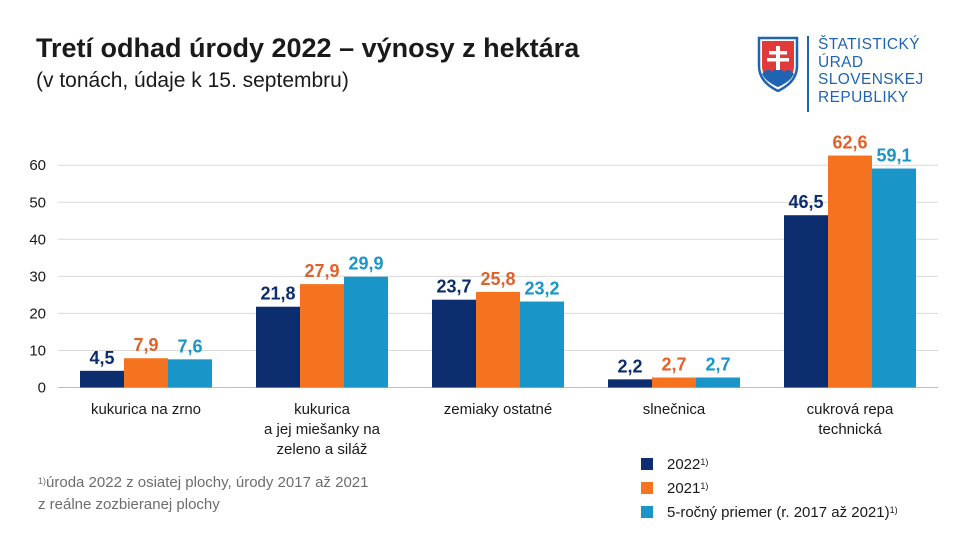 The width and height of the screenshot is (960, 546). I want to click on data-label: 2,2, so click(629, 366).